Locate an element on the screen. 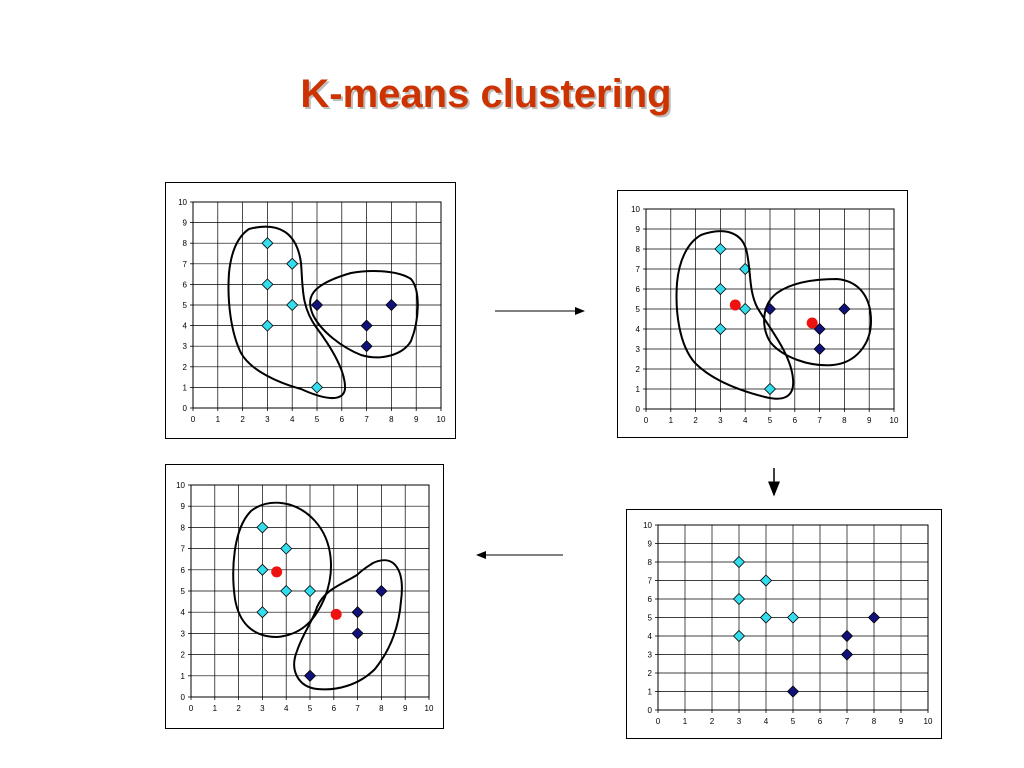 The height and width of the screenshot is (768, 1024). scatter-plot-step-2: 0 1 2 3 4 5 6 7 8 9 10 0 1 2 3 4 5 6 7 8 9 10 is located at coordinates (765, 315).